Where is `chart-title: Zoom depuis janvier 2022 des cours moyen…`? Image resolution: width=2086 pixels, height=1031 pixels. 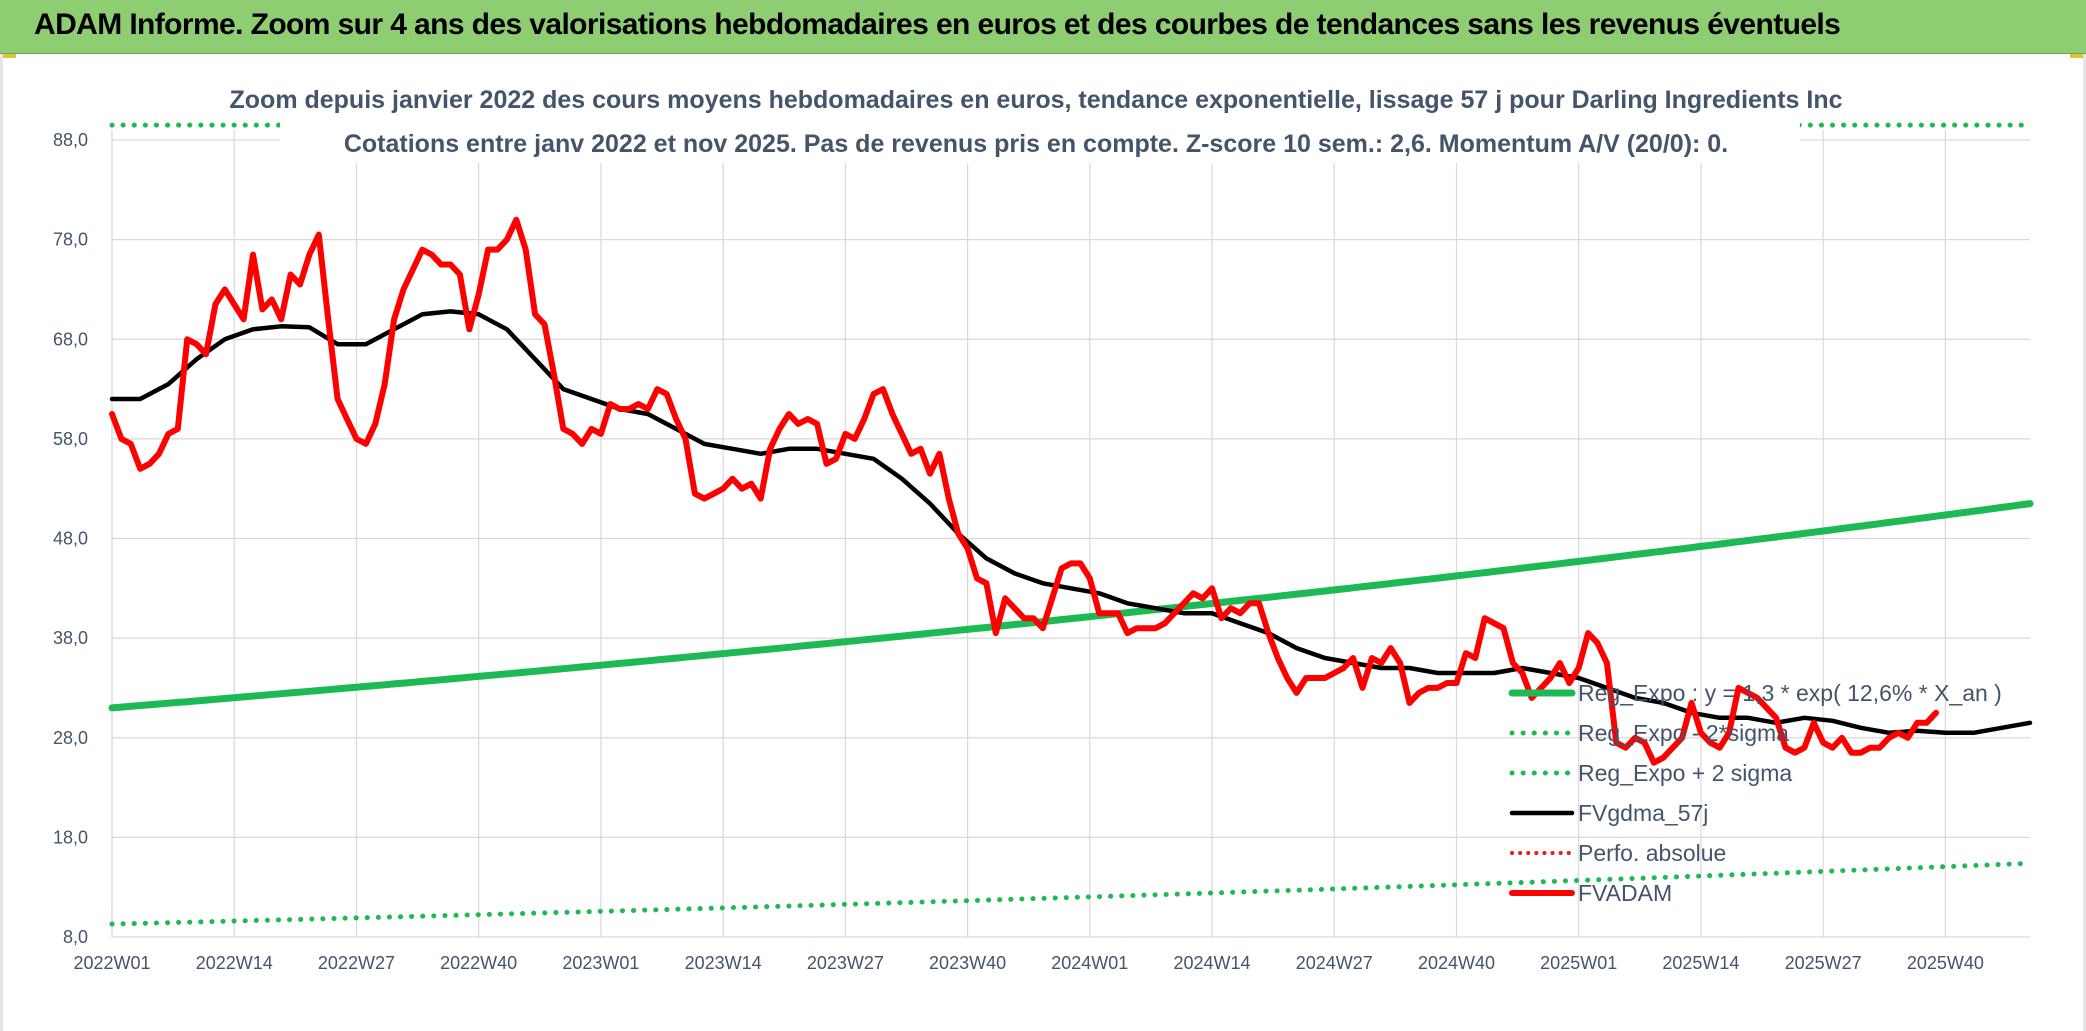
chart-title: Zoom depuis janvier 2022 des cours moyen… is located at coordinates (1036, 100).